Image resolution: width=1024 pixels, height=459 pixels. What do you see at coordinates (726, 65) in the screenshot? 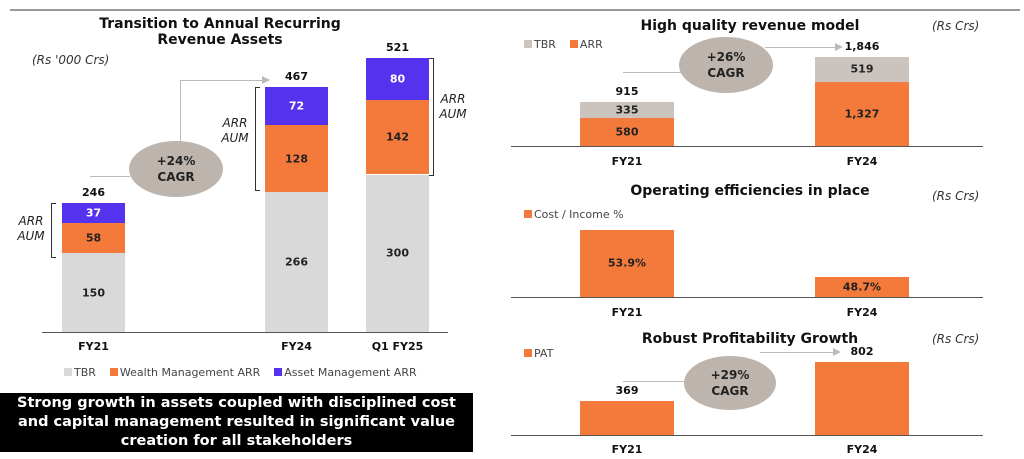
I see `cagr-bubble: +26% CAGR` at bounding box center [726, 65].